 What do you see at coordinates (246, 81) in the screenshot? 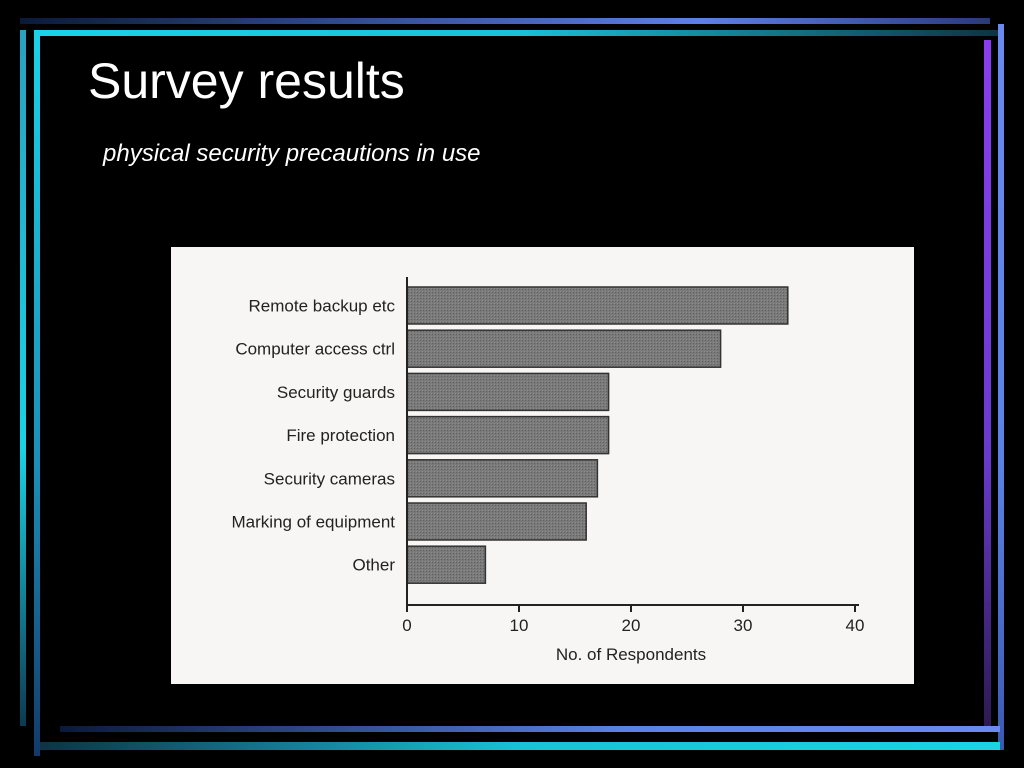
I see `slide-title: Survey results` at bounding box center [246, 81].